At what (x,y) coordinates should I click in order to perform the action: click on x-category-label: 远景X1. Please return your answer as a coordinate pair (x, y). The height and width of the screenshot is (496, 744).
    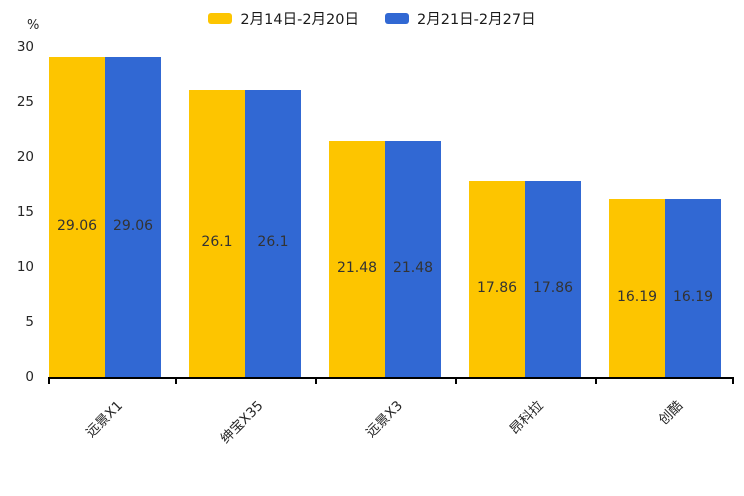
    Looking at the image, I should click on (105, 419).